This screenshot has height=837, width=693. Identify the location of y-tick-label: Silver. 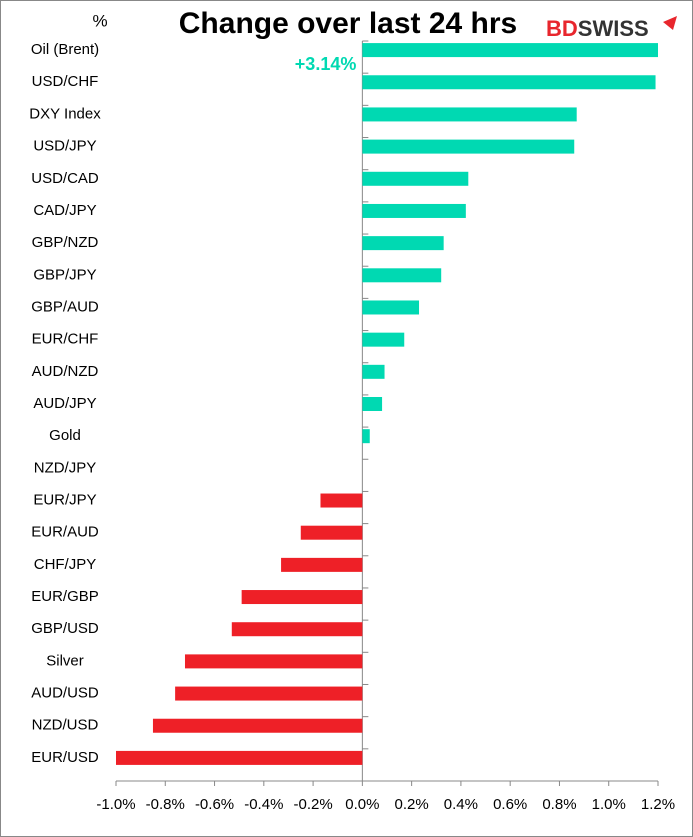
(65, 660).